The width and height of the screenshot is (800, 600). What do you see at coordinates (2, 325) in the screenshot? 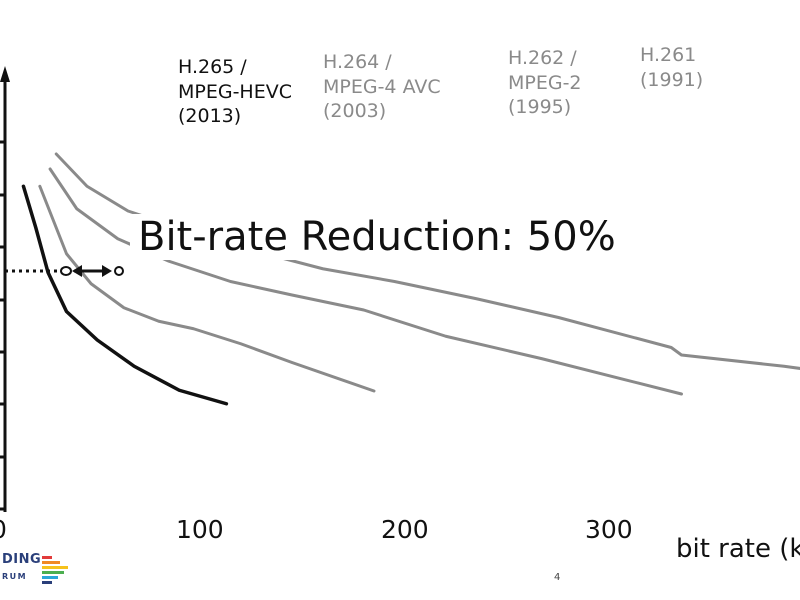
I see `y-axis-ticks` at bounding box center [2, 325].